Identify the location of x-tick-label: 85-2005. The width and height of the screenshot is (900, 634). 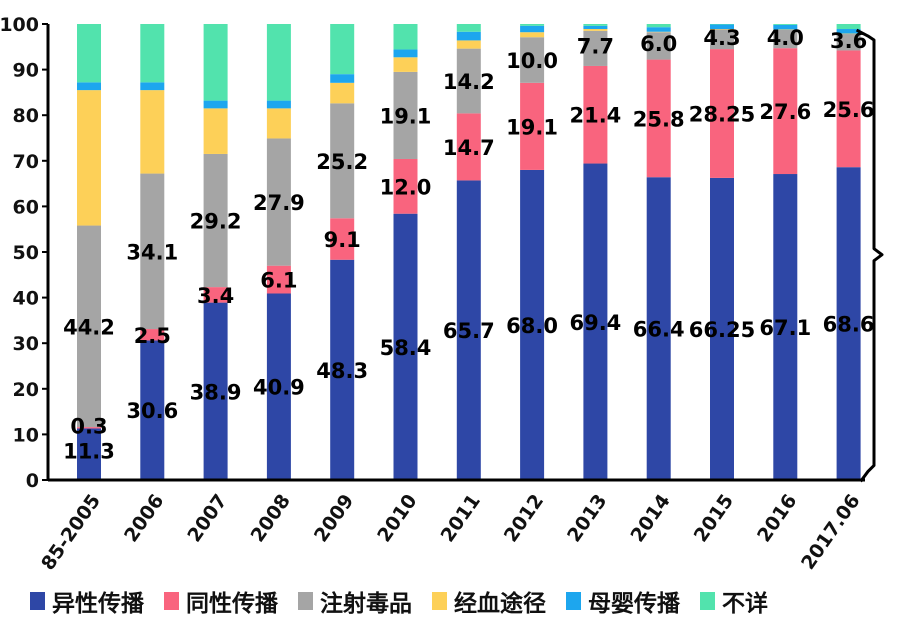
(71, 532).